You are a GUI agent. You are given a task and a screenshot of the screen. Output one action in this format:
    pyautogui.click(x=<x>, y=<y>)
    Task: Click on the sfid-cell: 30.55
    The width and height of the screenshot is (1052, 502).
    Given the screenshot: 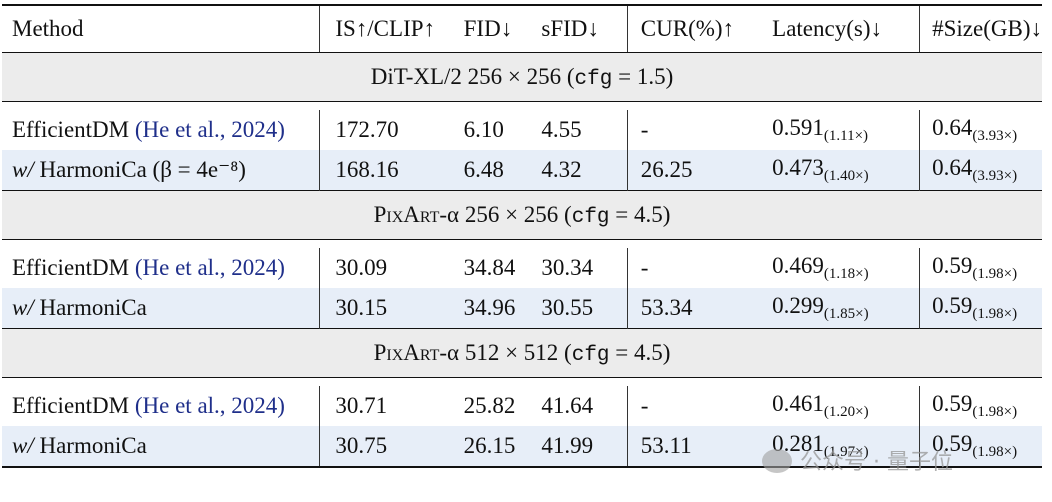 What is the action you would take?
    pyautogui.click(x=584, y=308)
    